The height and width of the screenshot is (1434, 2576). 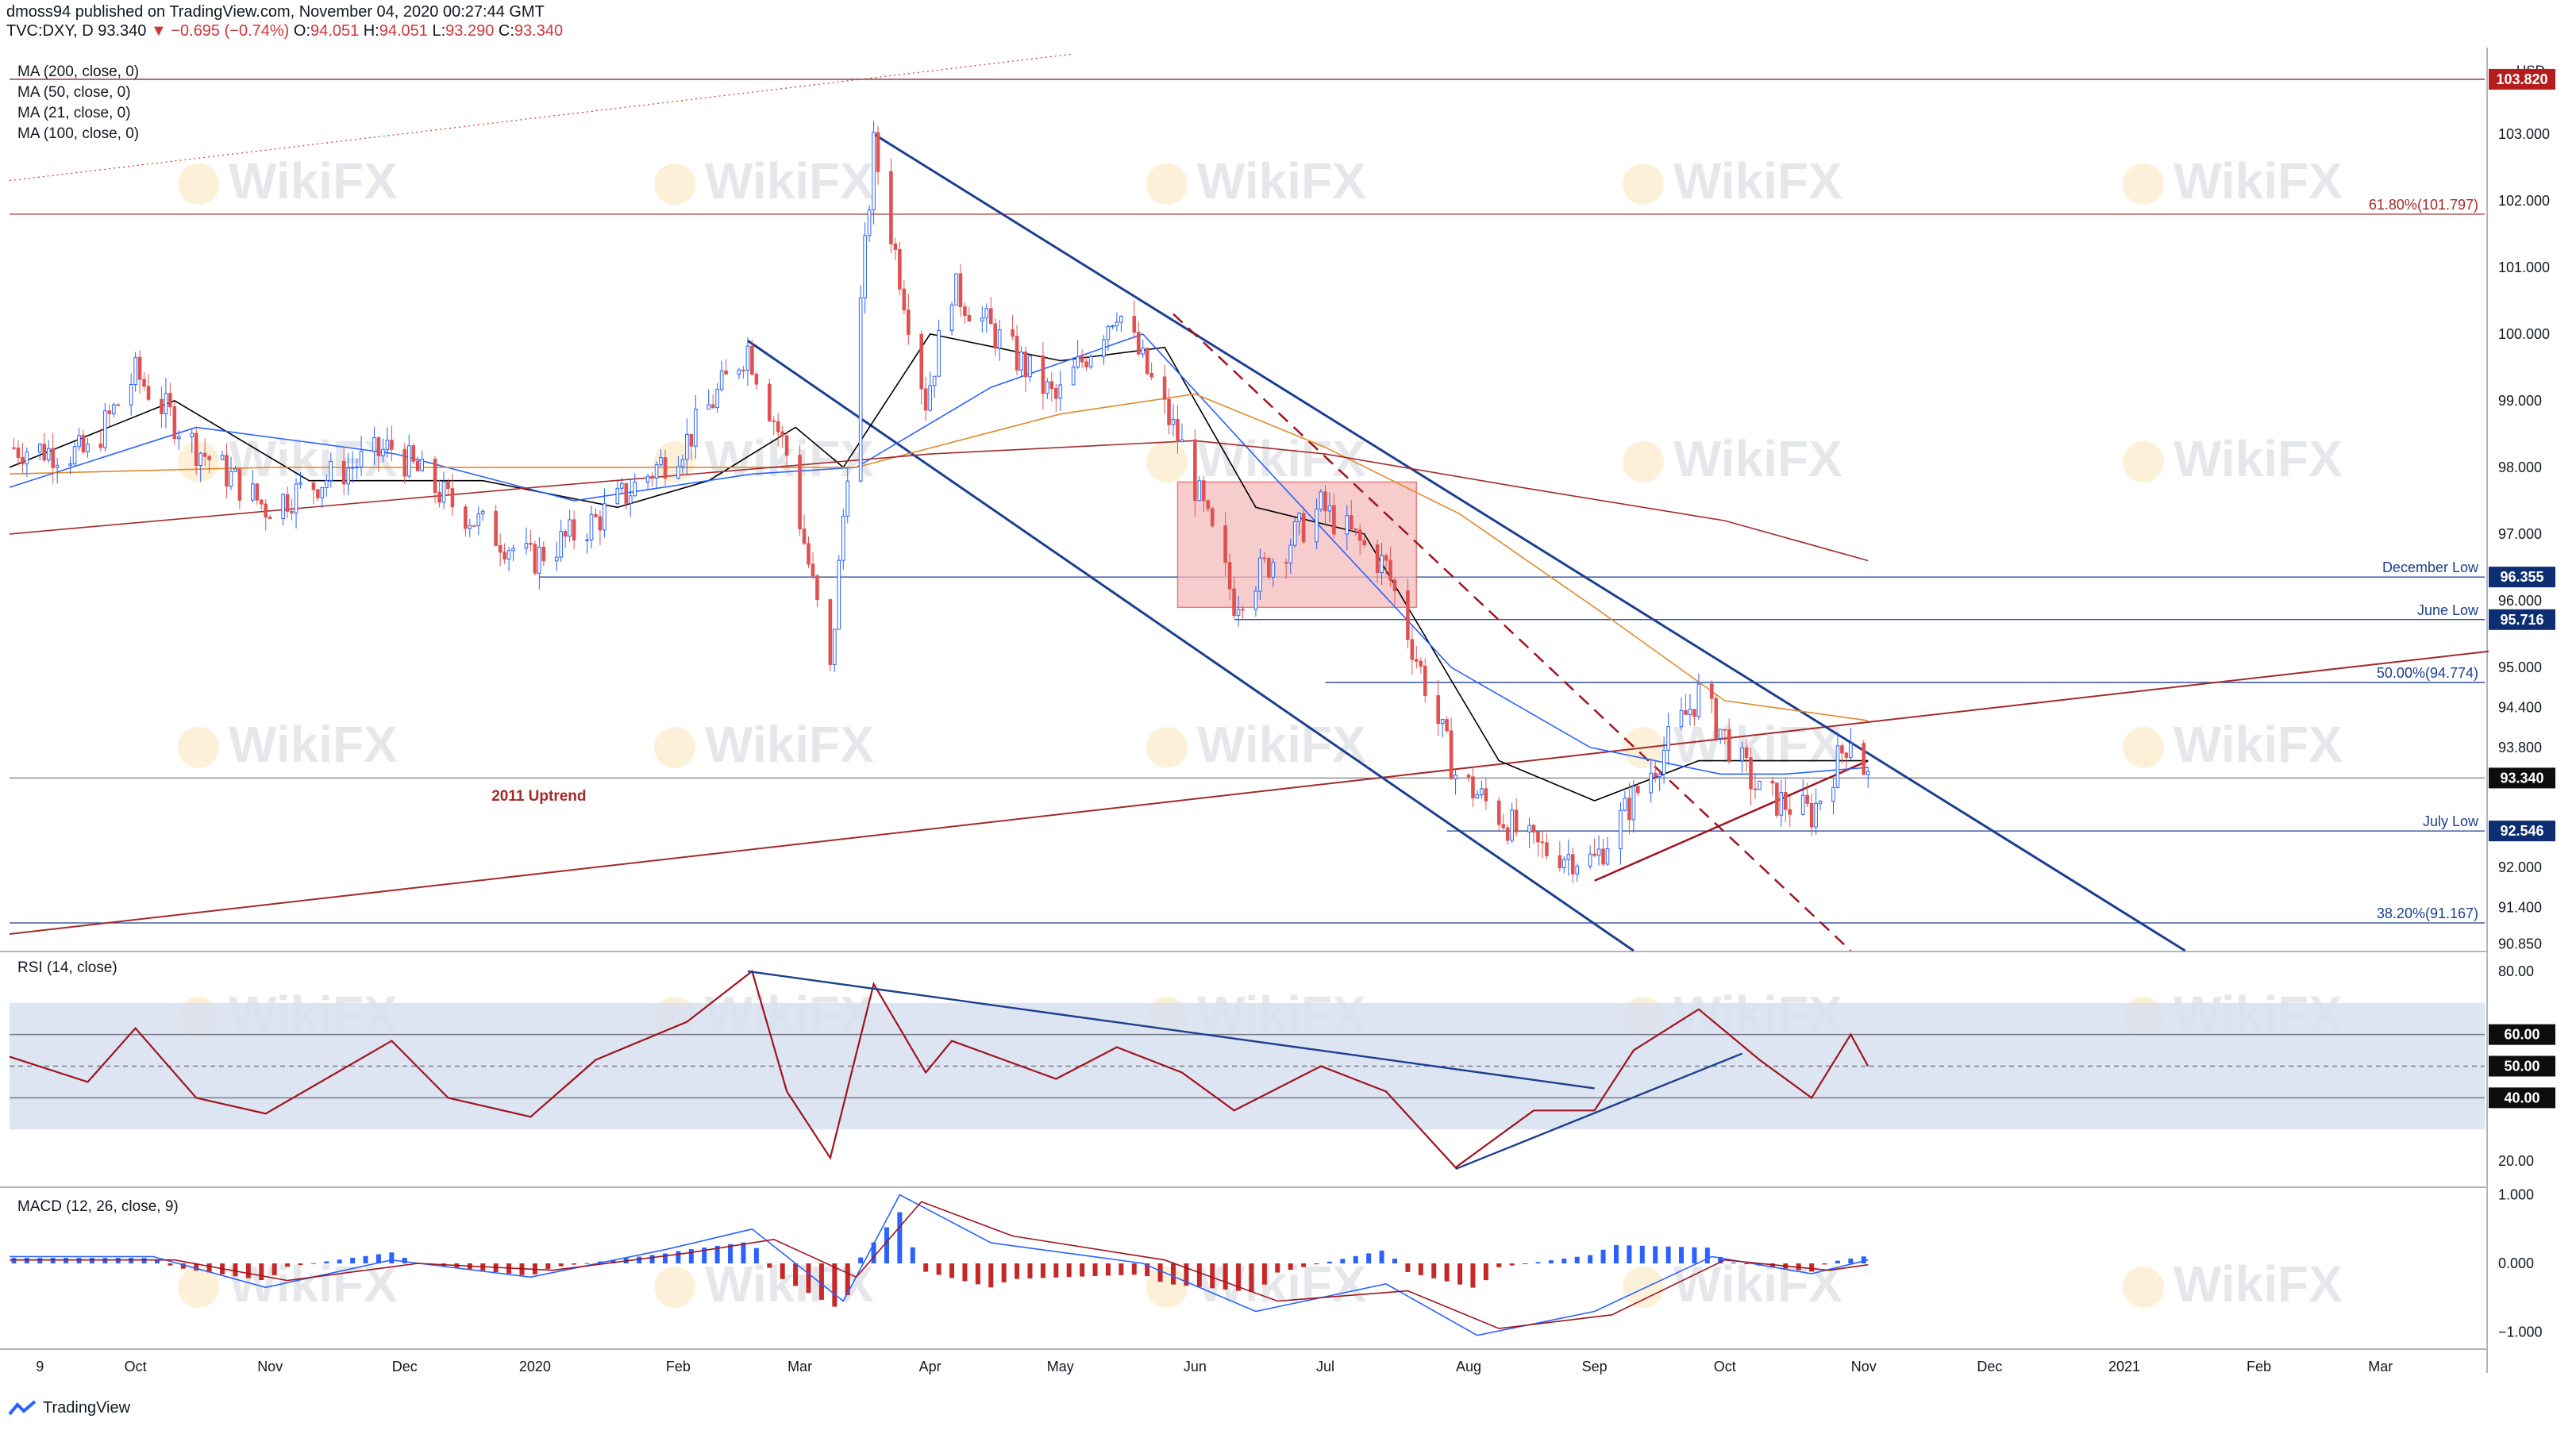 What do you see at coordinates (50, 31) in the screenshot?
I see `symbol-text: TVC:DXY, D` at bounding box center [50, 31].